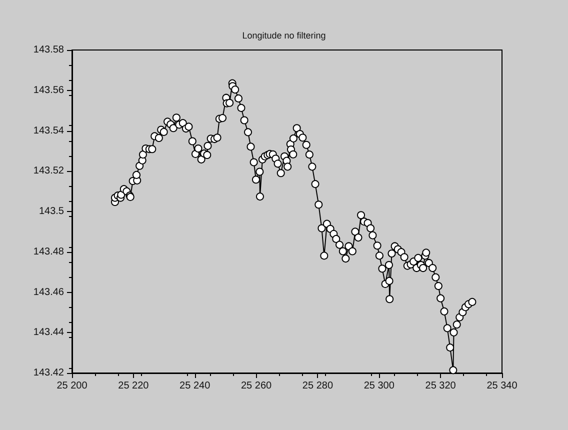 The image size is (568, 430). What do you see at coordinates (502, 386) in the screenshot?
I see `x-tick-label: 25 340` at bounding box center [502, 386].